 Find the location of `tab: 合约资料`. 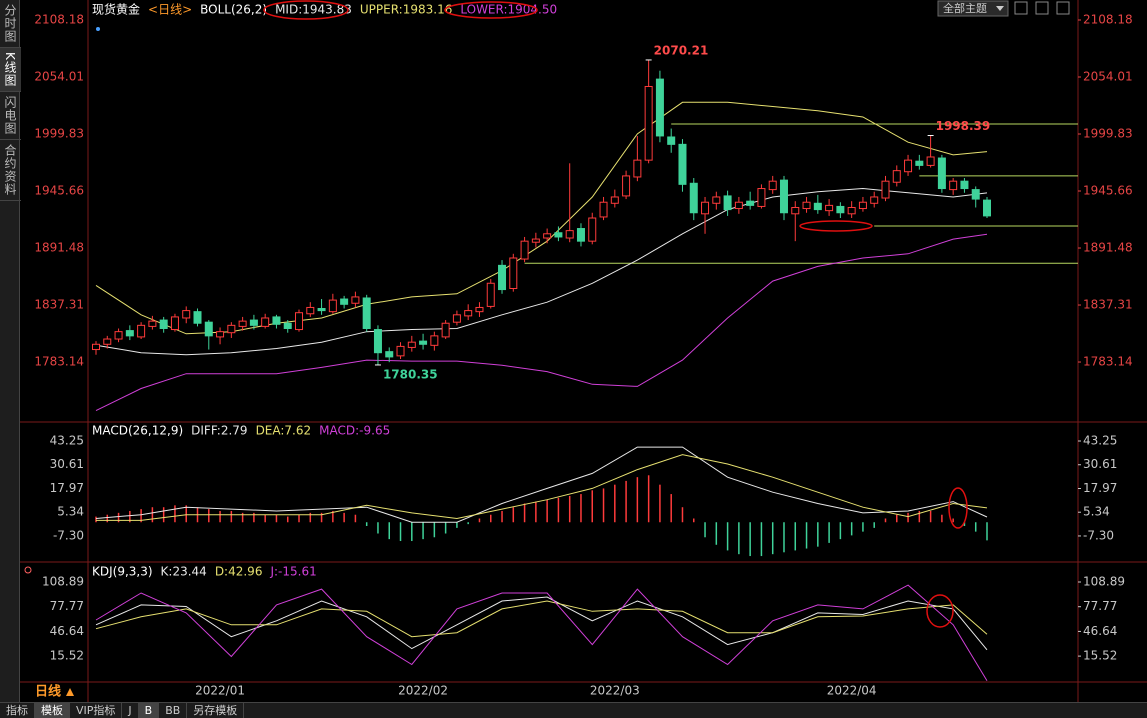

tab: 合约资料 is located at coordinates (10, 170).